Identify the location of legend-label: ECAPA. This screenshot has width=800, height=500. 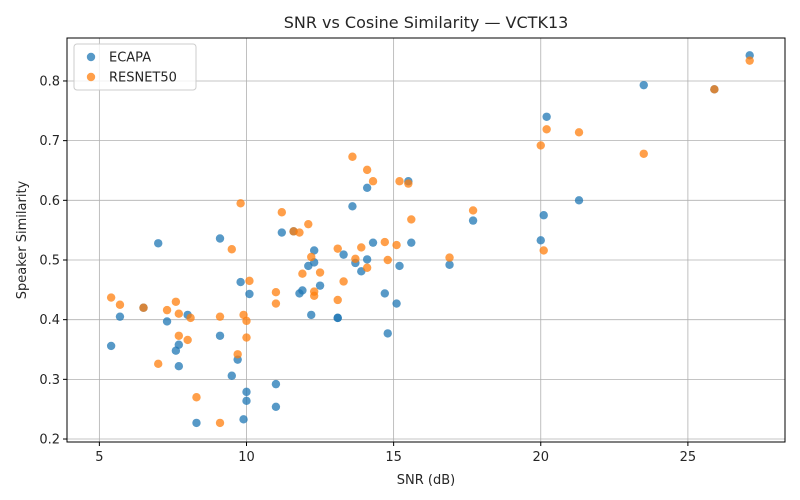
(130, 58).